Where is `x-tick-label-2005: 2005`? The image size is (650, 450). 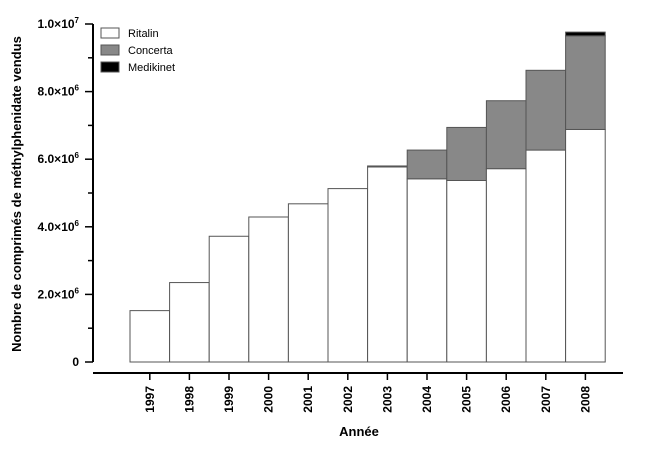
x-tick-label-2005: 2005 is located at coordinates (467, 399).